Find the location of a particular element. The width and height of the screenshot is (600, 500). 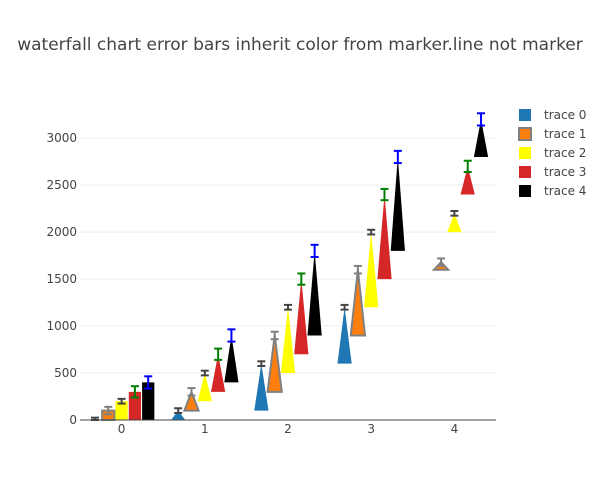

y-tick-label: 1500 is located at coordinates (61, 279).